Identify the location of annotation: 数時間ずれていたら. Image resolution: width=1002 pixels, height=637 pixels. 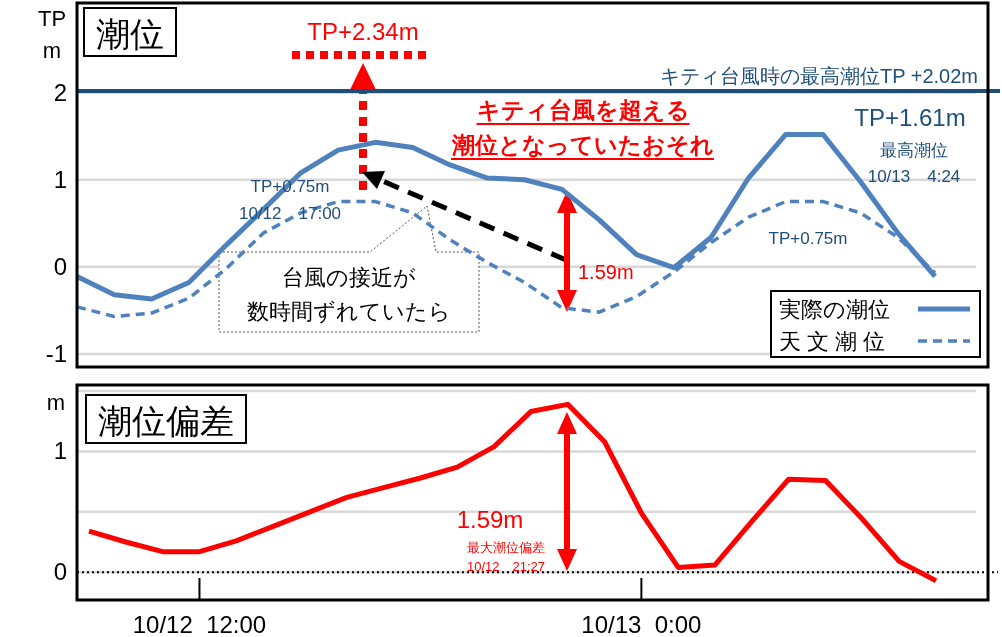
(349, 311).